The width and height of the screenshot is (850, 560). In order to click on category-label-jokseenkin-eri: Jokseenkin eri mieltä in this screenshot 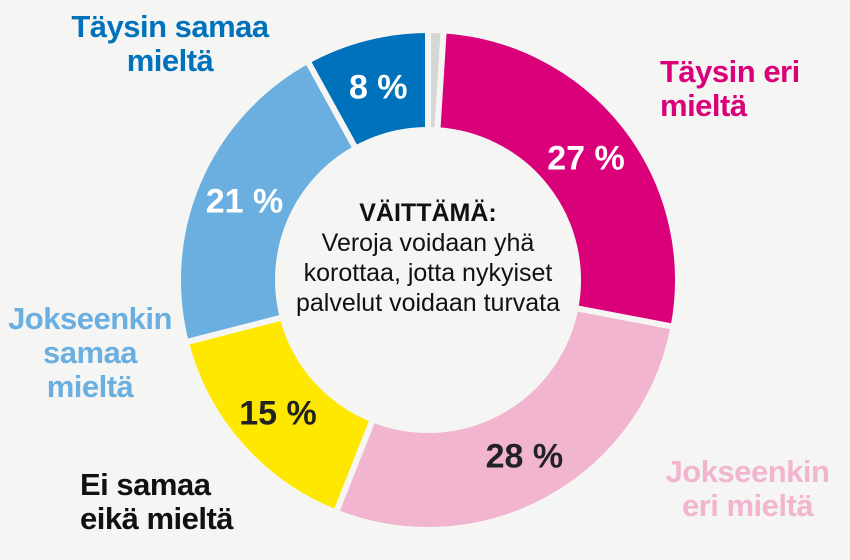, I will do `click(747, 488)`.